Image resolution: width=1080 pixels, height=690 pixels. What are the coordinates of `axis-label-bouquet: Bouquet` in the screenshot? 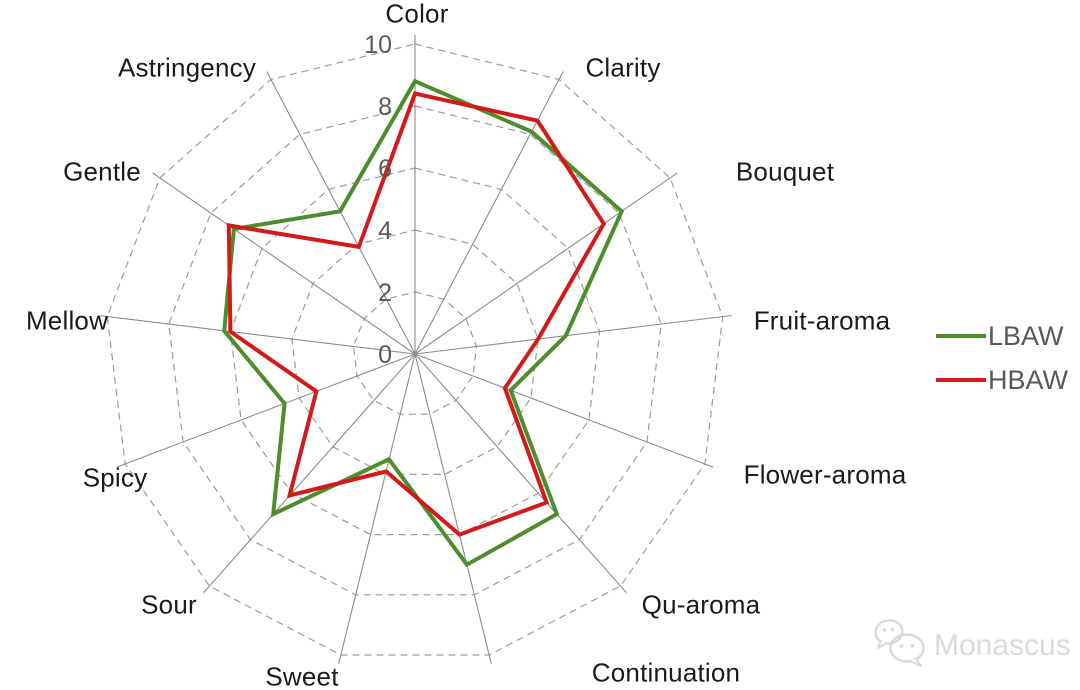 It's located at (785, 171).